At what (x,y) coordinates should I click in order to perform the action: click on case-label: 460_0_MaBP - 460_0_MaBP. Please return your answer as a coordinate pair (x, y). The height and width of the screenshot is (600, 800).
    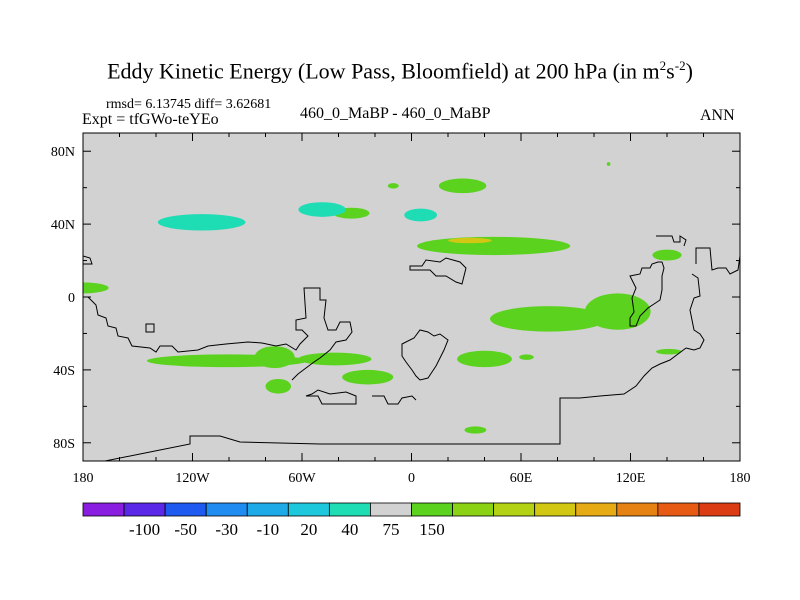
    Looking at the image, I should click on (395, 113).